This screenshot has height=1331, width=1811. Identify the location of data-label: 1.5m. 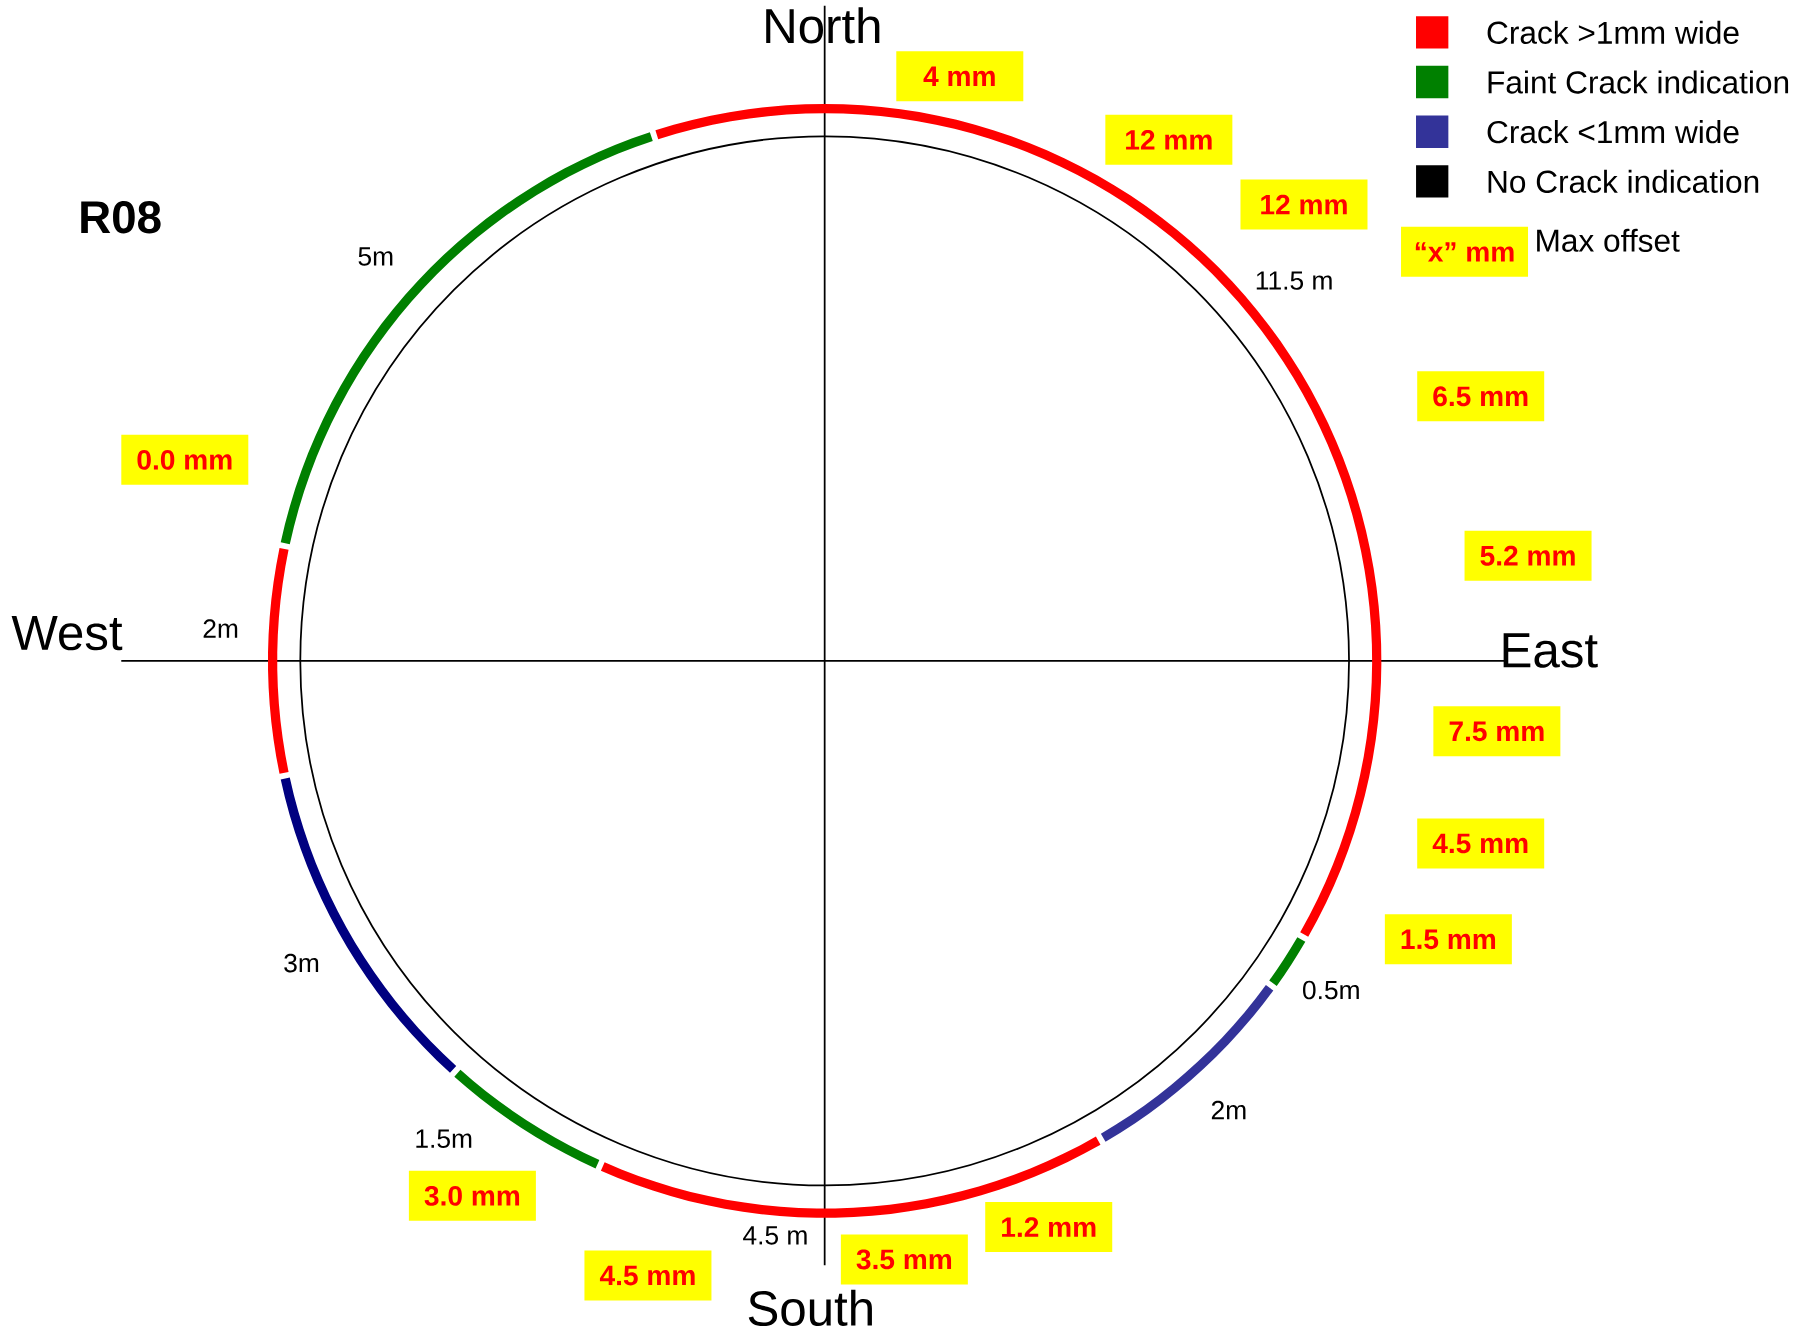
(444, 1138).